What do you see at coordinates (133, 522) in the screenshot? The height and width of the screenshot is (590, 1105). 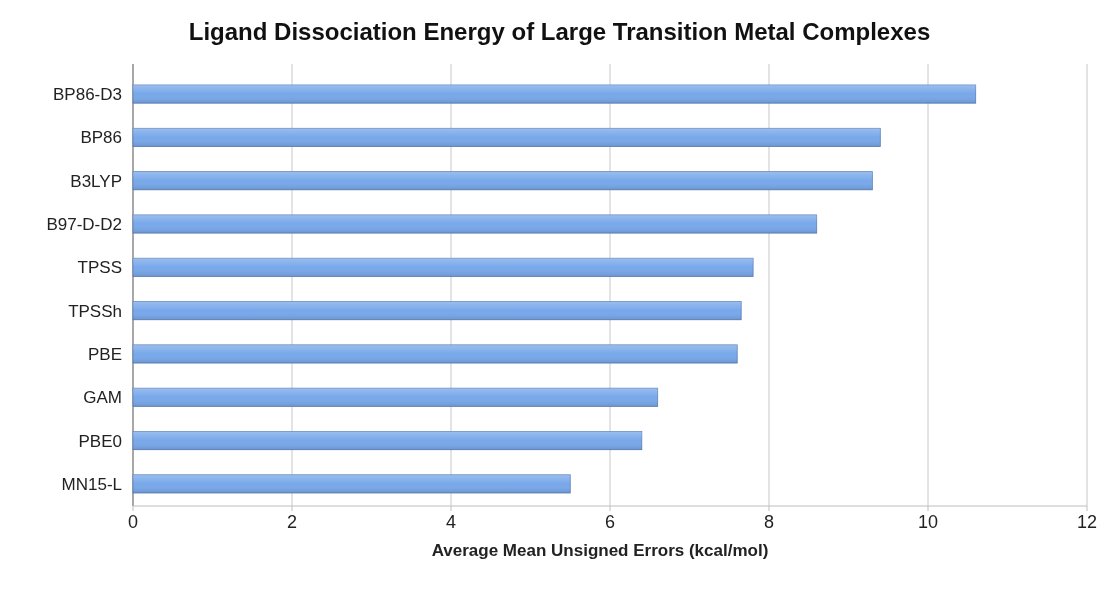 I see `x-tick-label: 0` at bounding box center [133, 522].